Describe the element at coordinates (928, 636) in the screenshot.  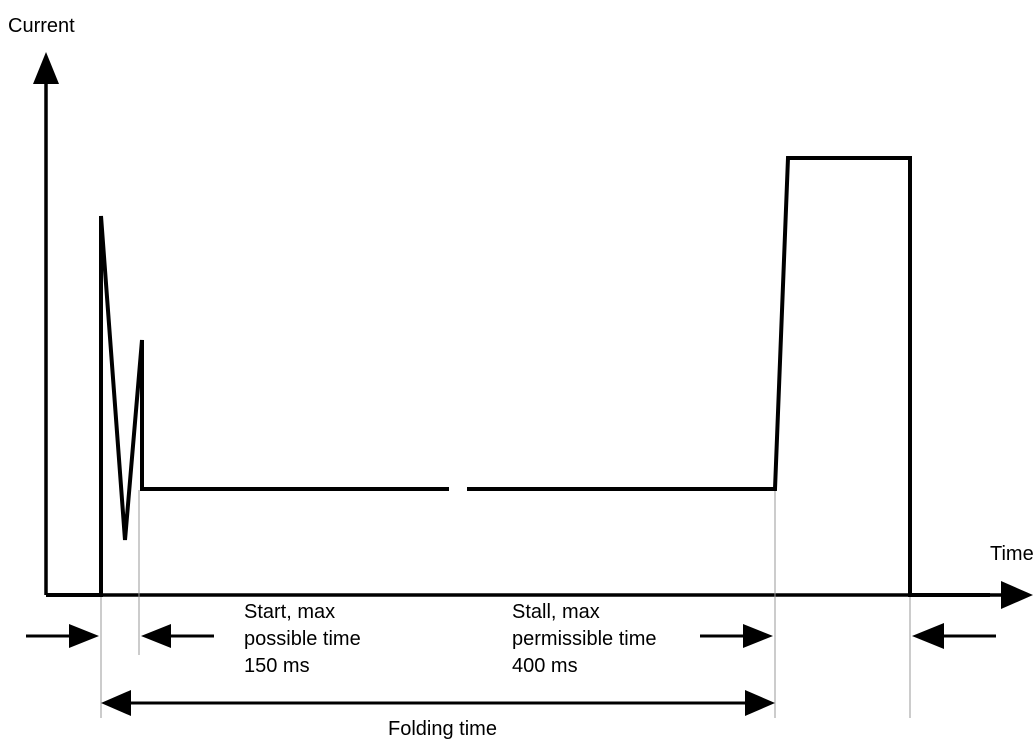
I see `switch-off-arrowhead` at that location.